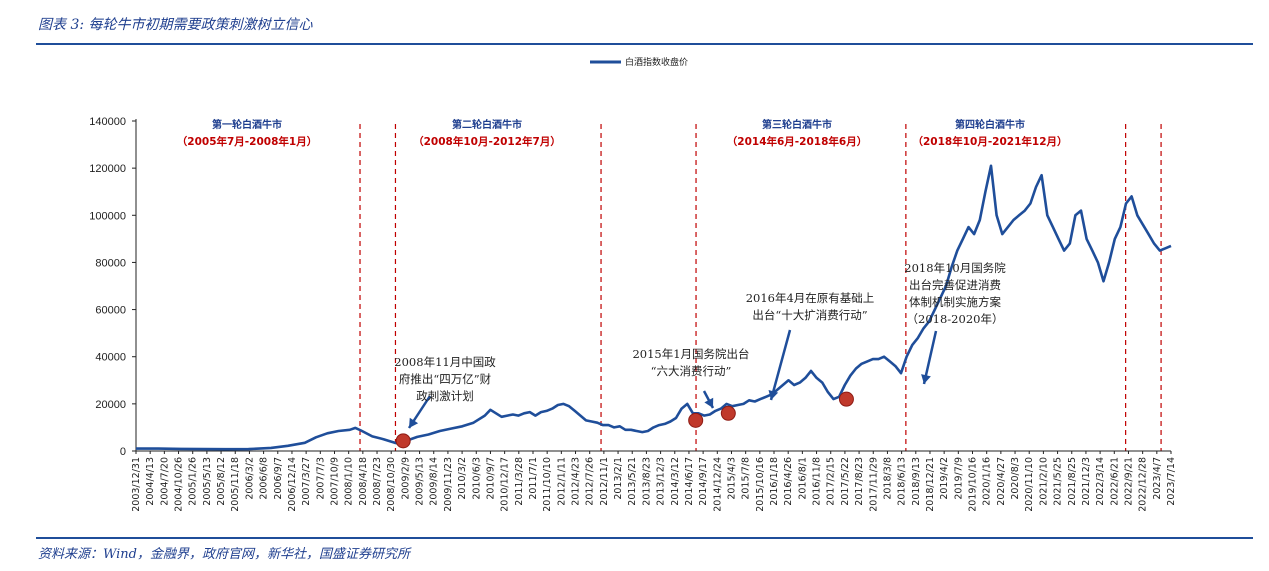 This screenshot has height=571, width=1269. I want to click on x-tick-label: 2013/5/21, so click(632, 481).